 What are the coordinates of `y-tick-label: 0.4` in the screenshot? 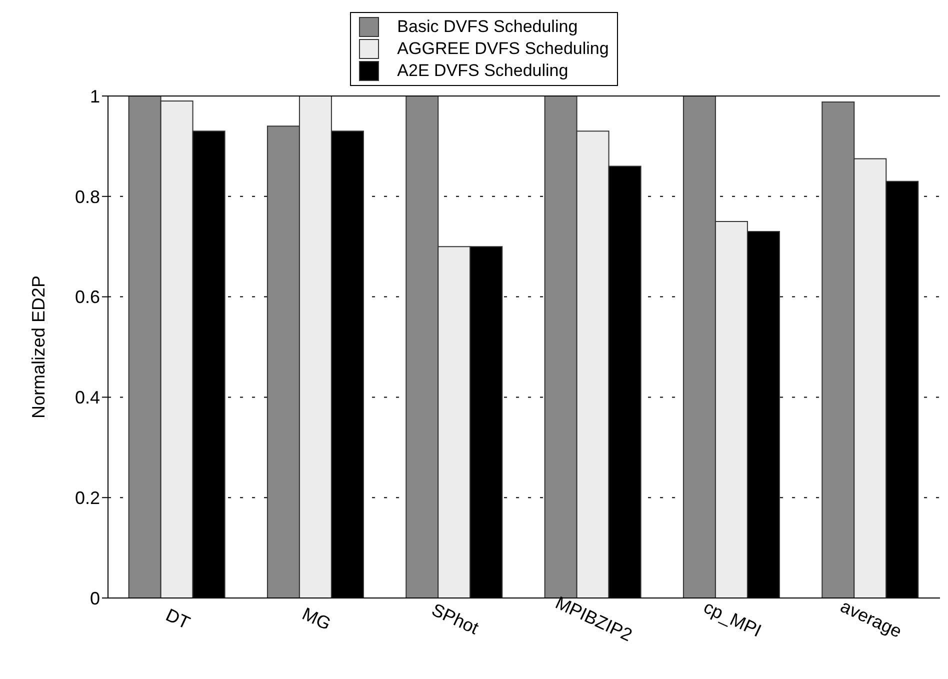 It's located at (87, 398).